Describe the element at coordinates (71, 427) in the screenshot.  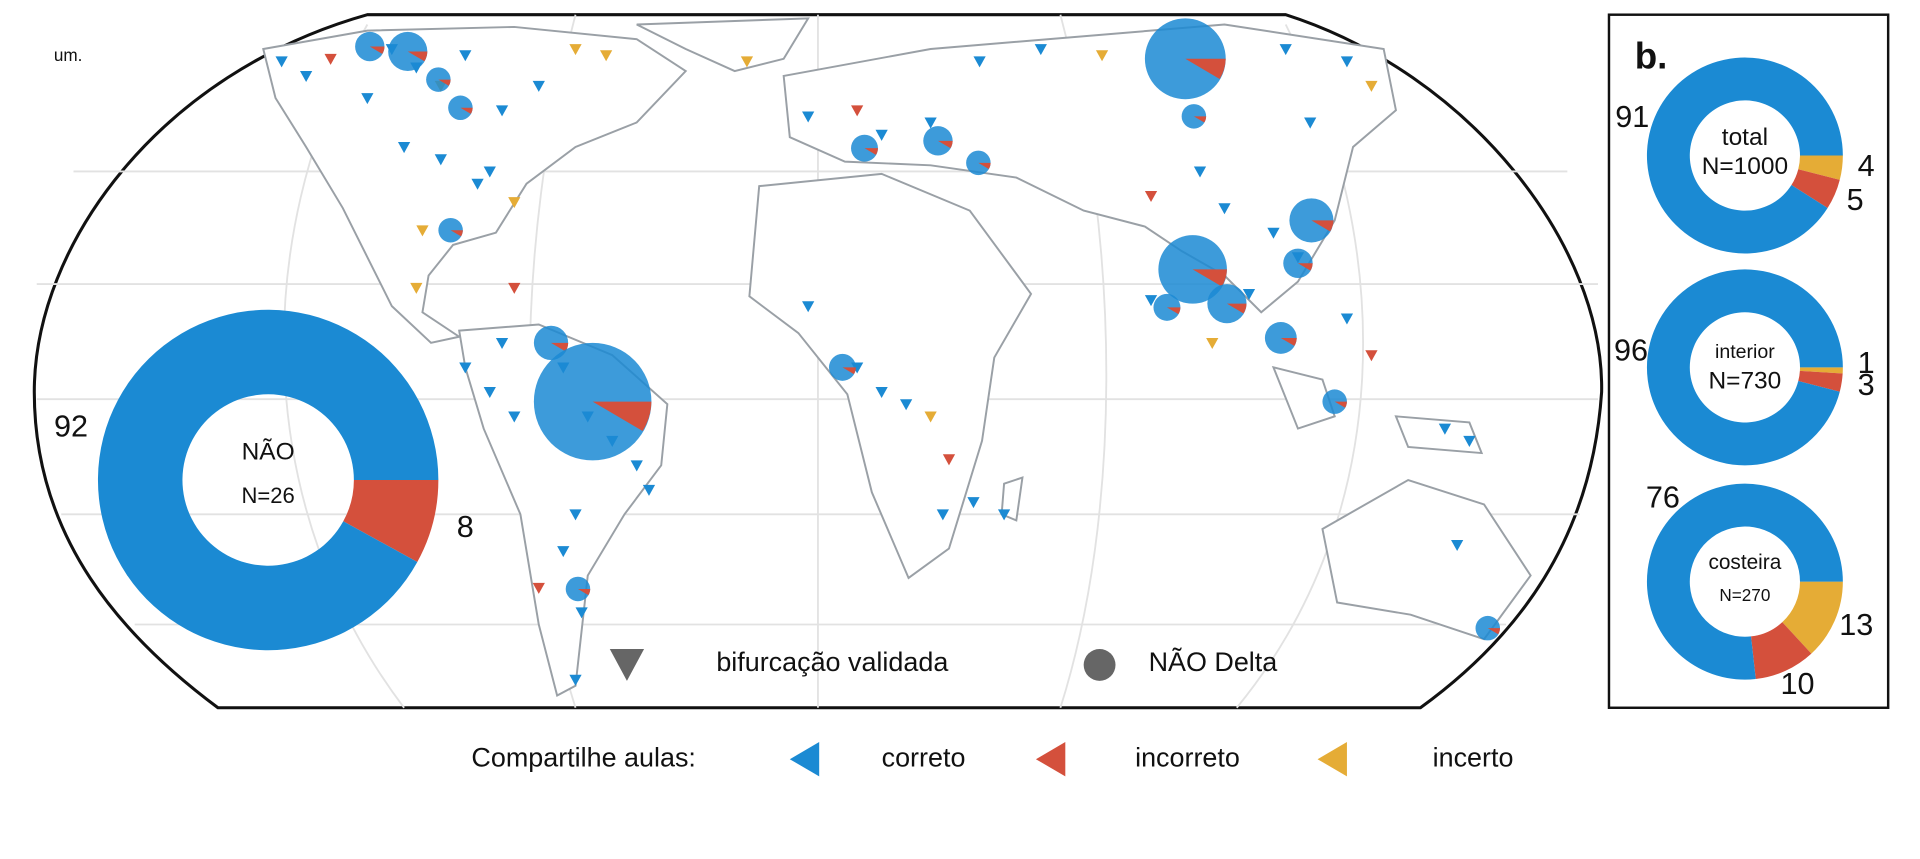
I see `value-label: 92` at that location.